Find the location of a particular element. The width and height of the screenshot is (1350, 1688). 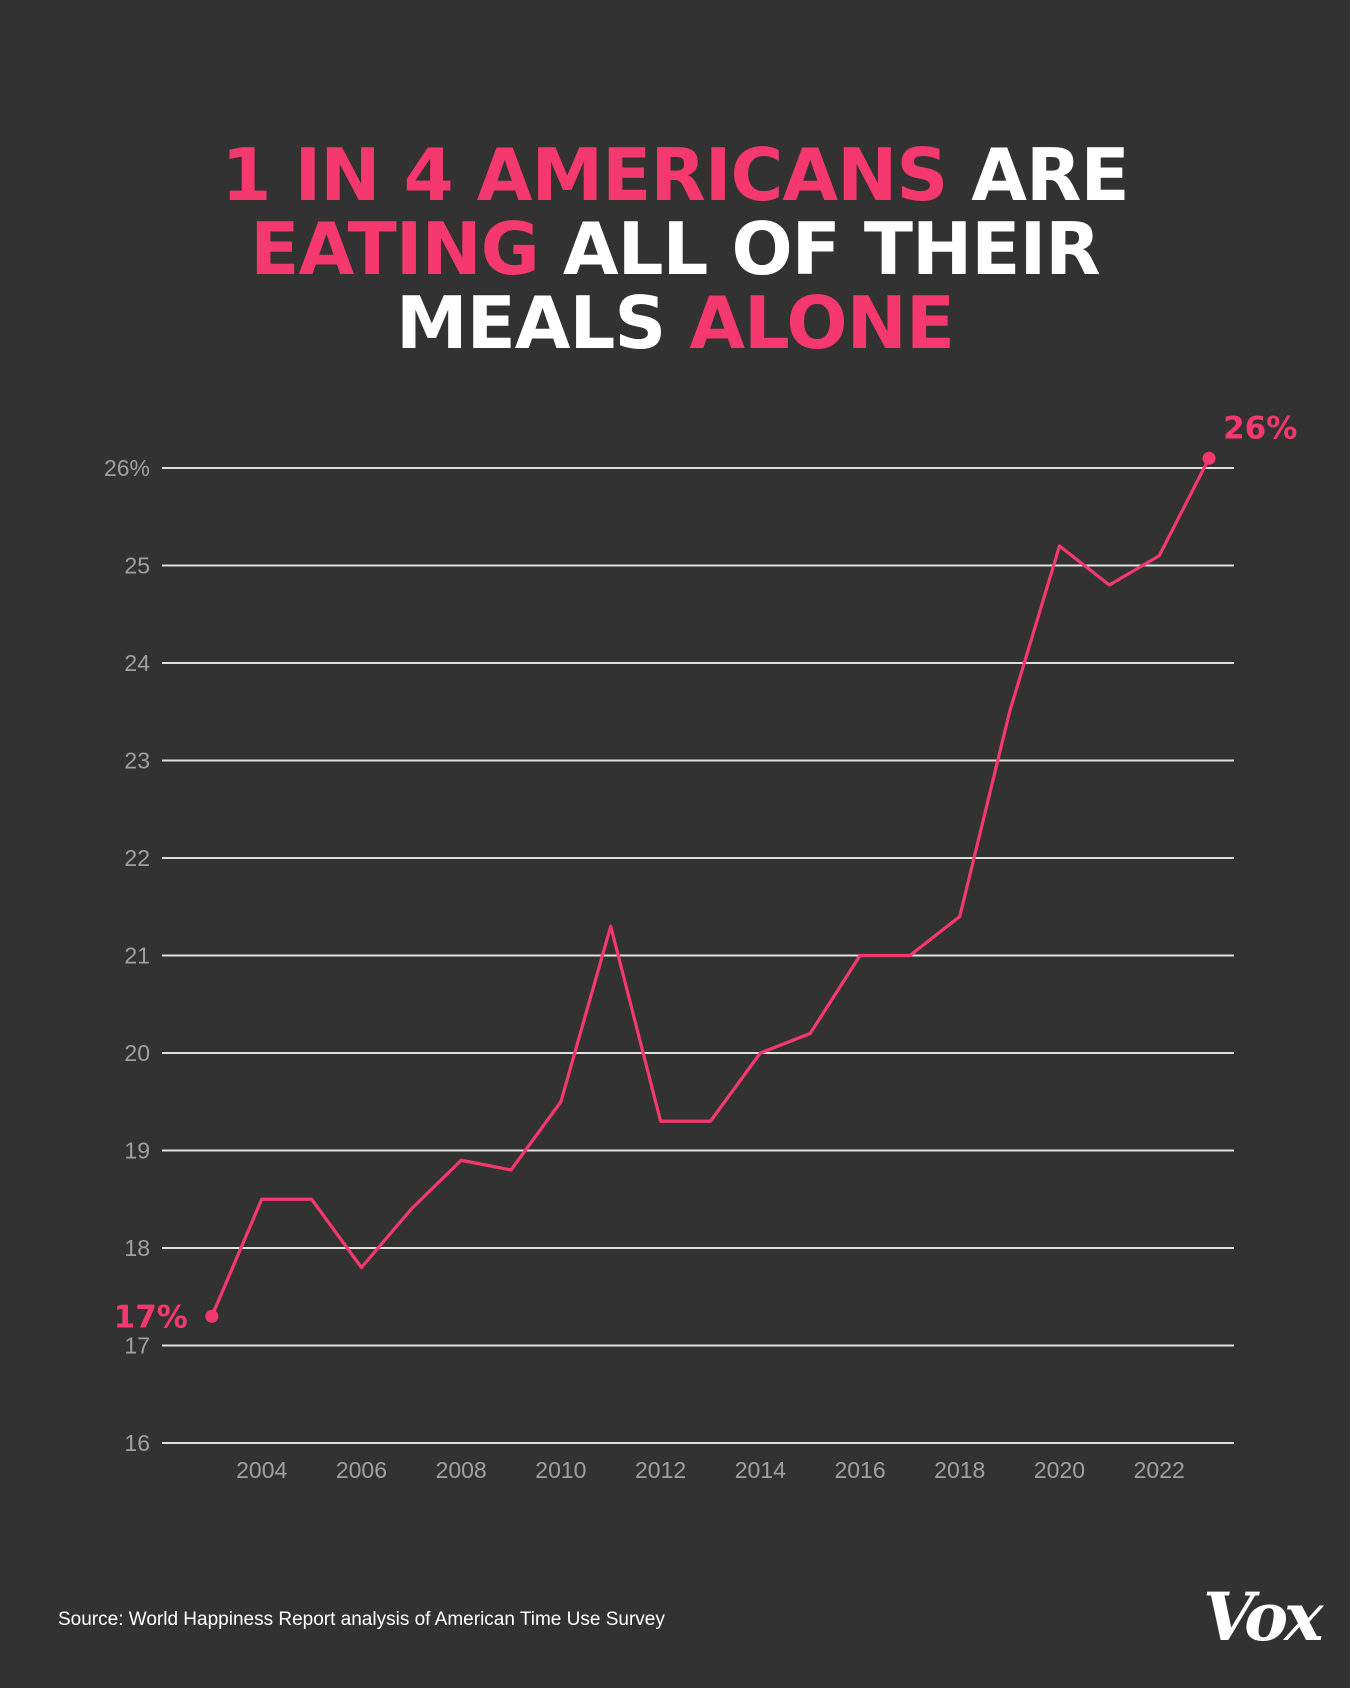

title-part: ALL OF THEIR is located at coordinates (819, 249).